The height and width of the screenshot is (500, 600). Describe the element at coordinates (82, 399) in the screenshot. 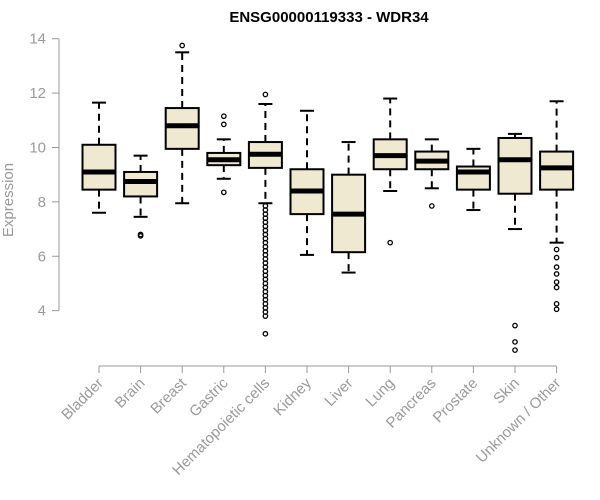

I see `x-tick-label: Bladder` at that location.